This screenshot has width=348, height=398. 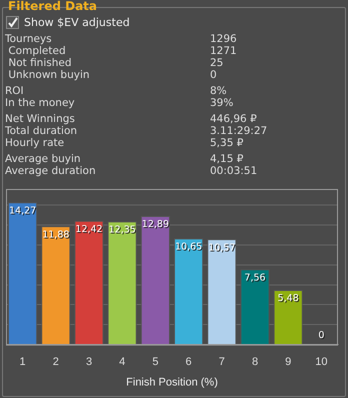 I want to click on x-tick-label: 6, so click(x=189, y=362).